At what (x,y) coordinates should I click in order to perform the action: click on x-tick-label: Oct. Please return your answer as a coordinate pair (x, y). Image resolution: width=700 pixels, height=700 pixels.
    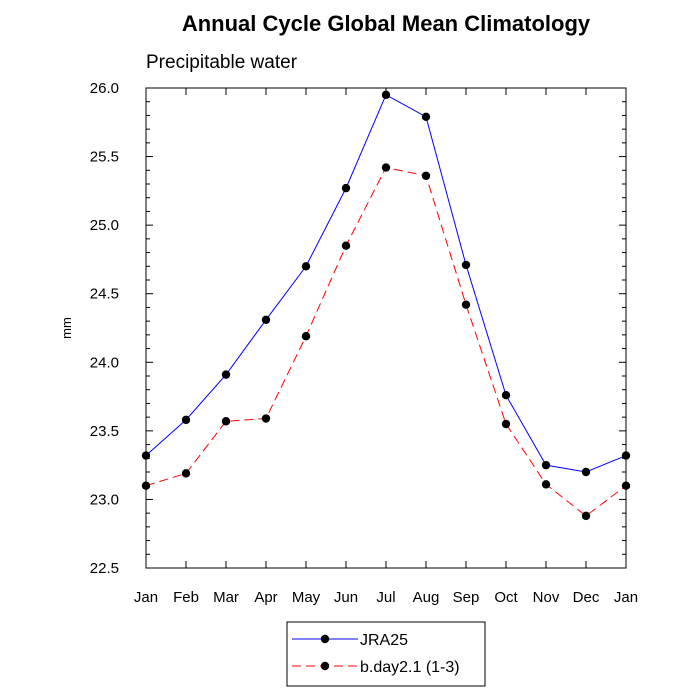
    Looking at the image, I should click on (506, 597).